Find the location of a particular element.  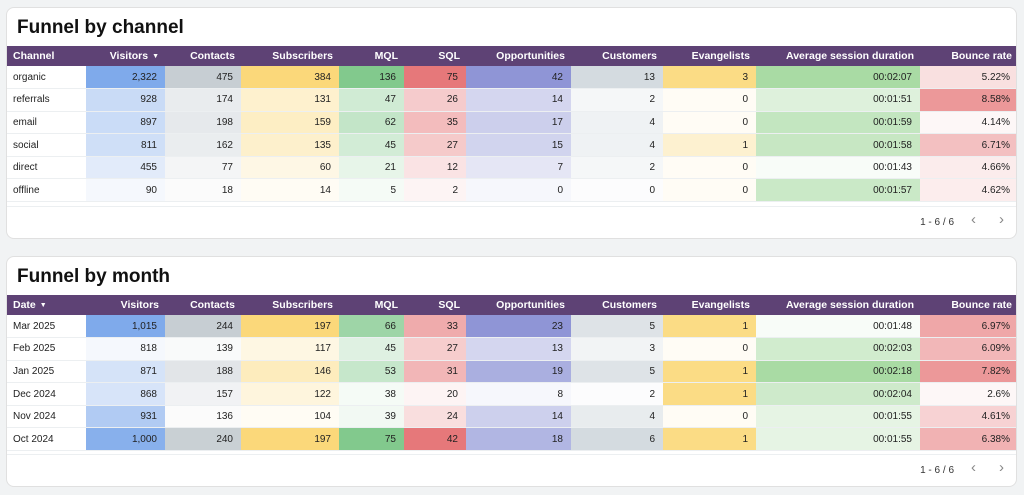

cell-opportunities: 42 is located at coordinates (518, 78).